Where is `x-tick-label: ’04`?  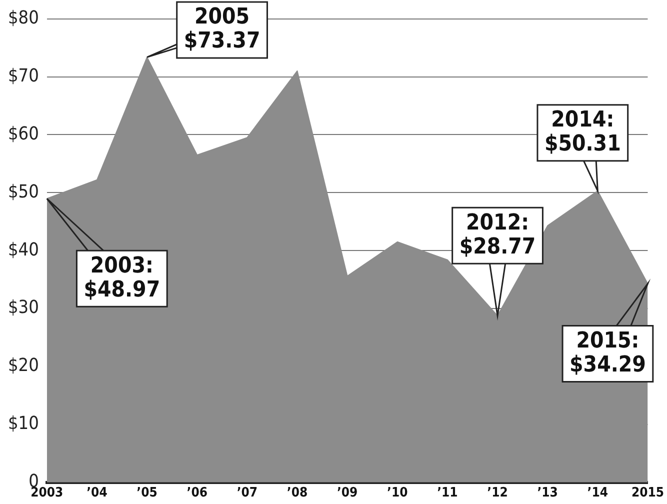
x-tick-label: ’04 is located at coordinates (97, 493).